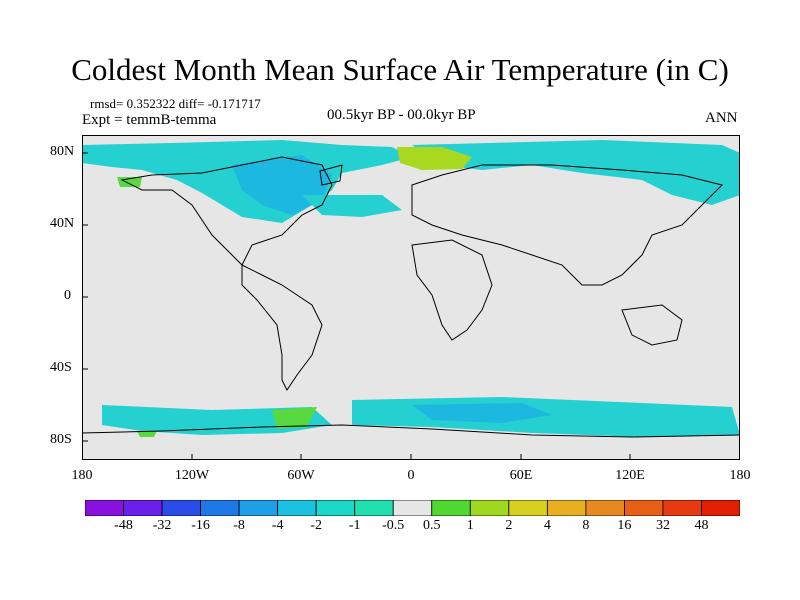  Describe the element at coordinates (509, 525) in the screenshot. I see `colorbar-label: 2` at that location.